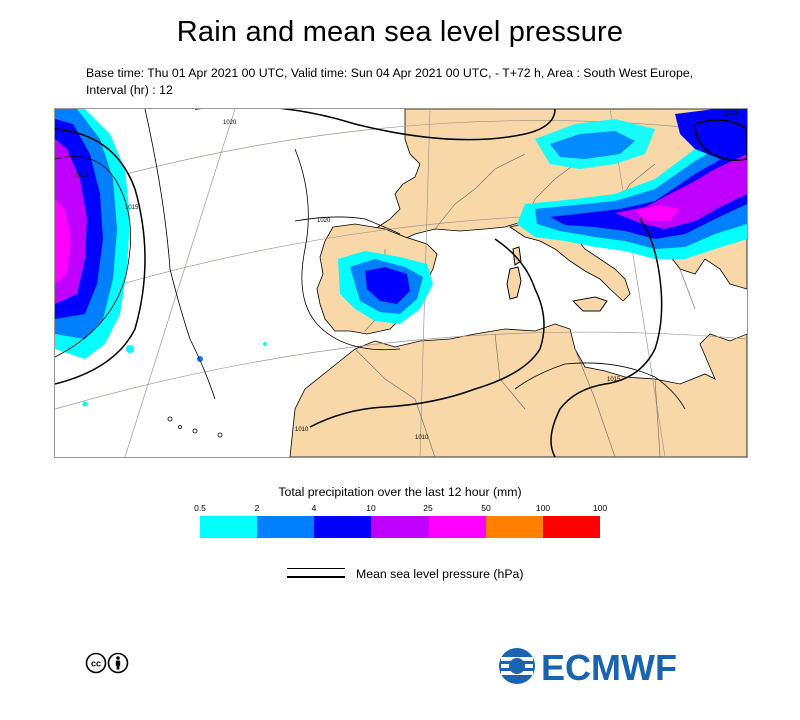  What do you see at coordinates (63, 241) in the screenshot?
I see `precip-atlantic-magenta` at bounding box center [63, 241].